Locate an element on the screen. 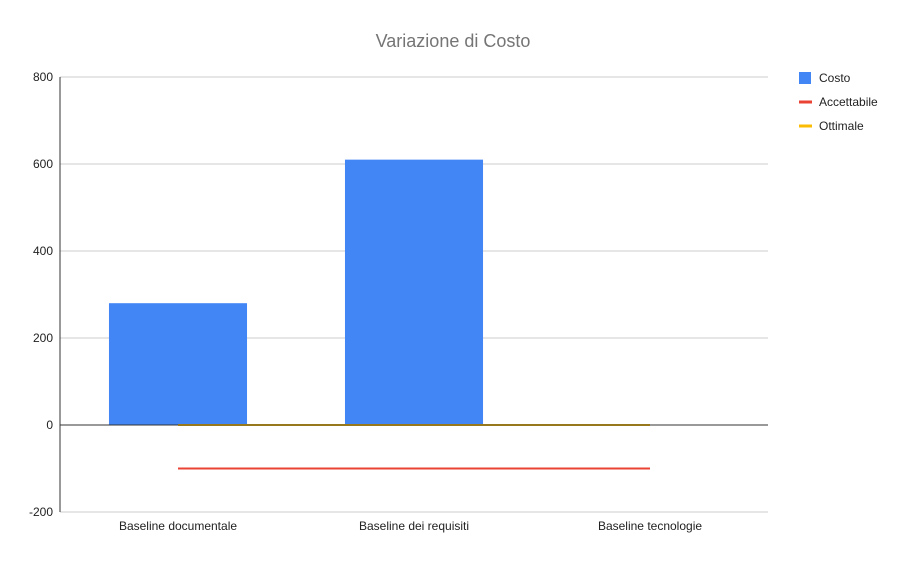 This screenshot has width=906, height=561. y-tick-label: 600 is located at coordinates (43, 164).